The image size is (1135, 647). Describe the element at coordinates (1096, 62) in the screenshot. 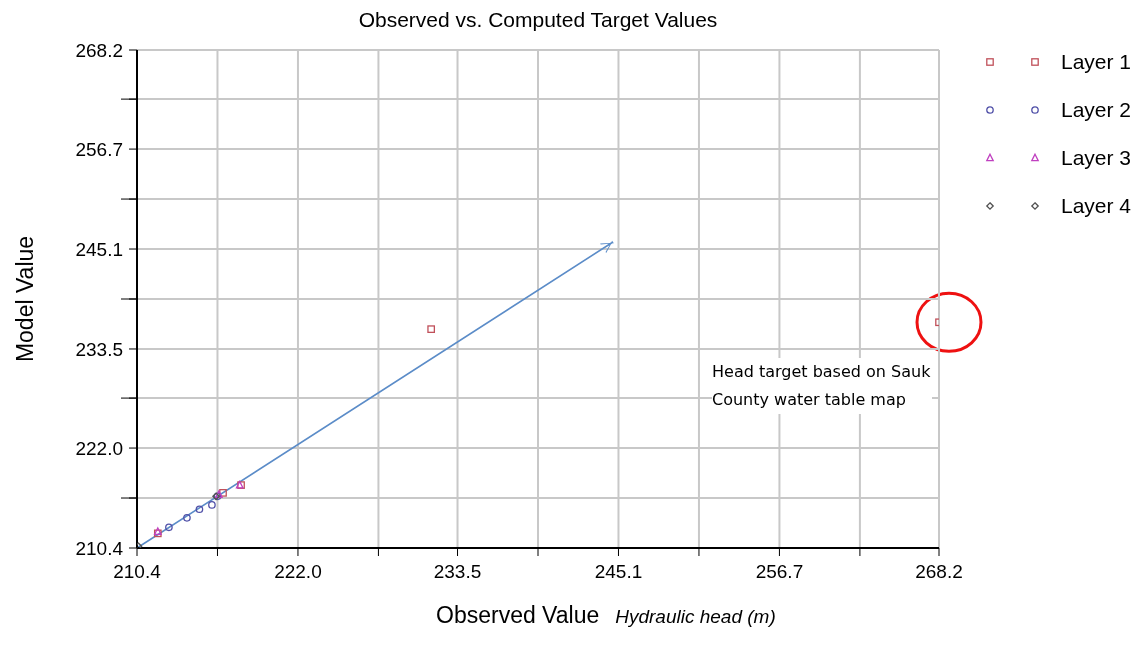

I see `legend-label: Layer 1` at that location.